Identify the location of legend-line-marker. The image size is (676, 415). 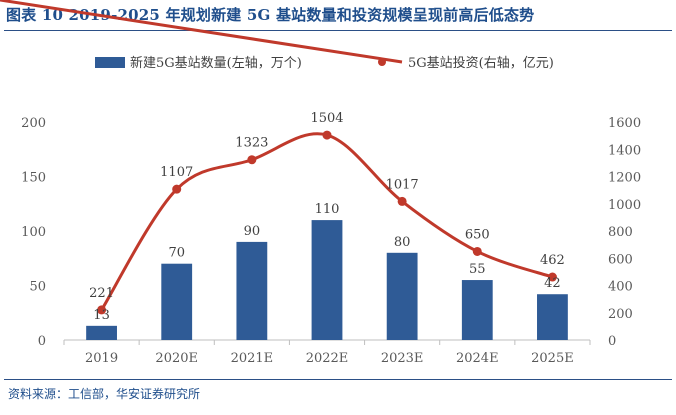
(382, 62).